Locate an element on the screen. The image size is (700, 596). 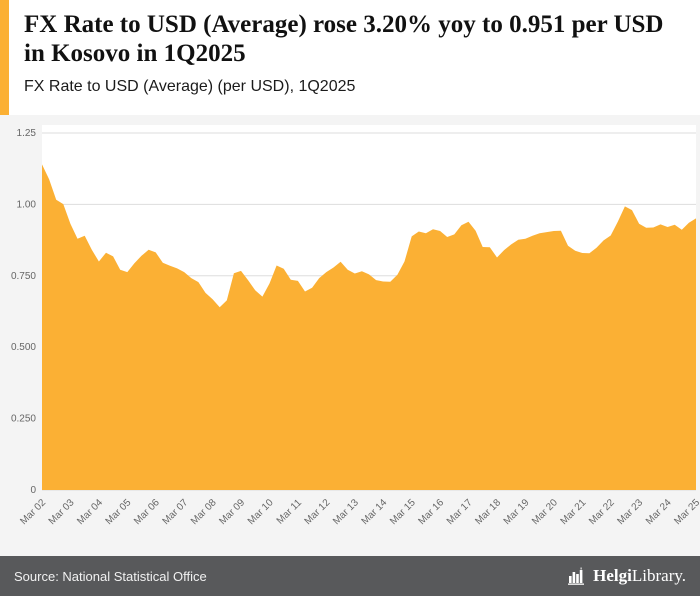
svg-text: Mar 13 is located at coordinates (346, 512).